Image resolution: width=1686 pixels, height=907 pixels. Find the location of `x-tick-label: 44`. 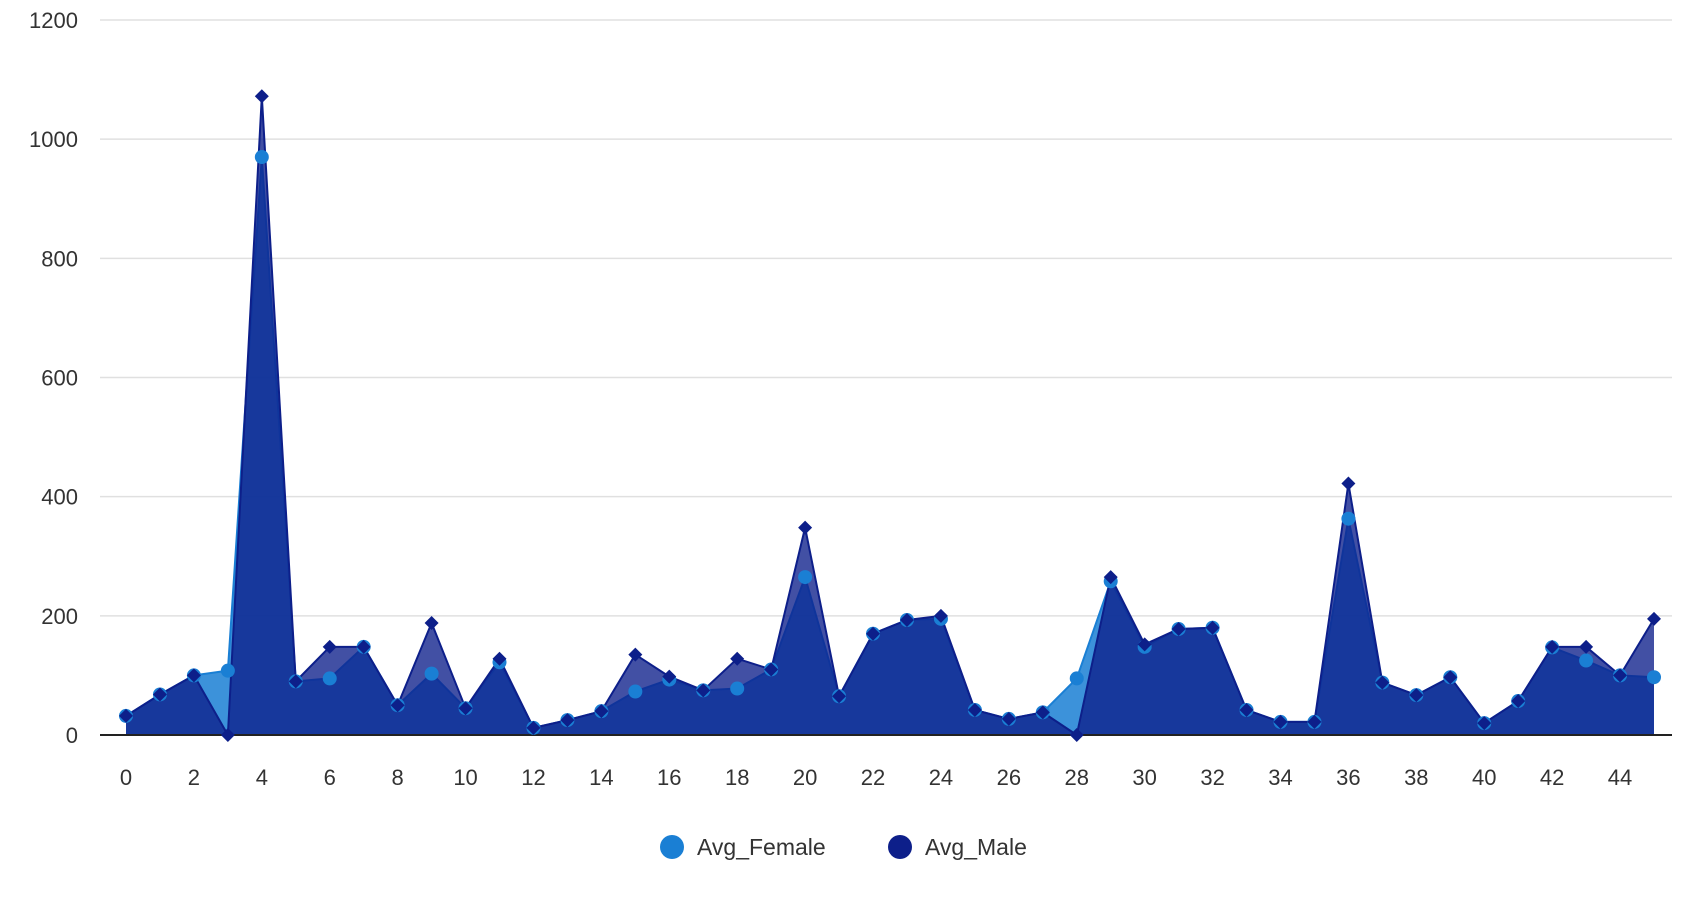

x-tick-label: 44 is located at coordinates (1620, 777).